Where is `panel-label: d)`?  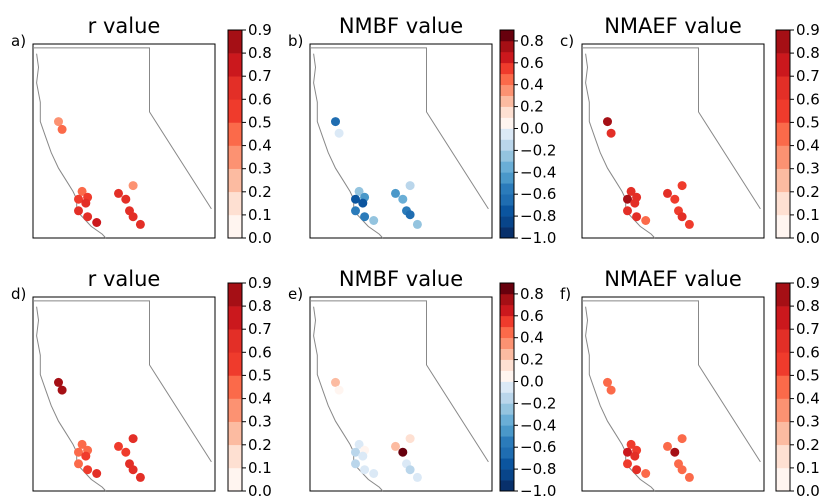 panel-label: d) is located at coordinates (18, 294).